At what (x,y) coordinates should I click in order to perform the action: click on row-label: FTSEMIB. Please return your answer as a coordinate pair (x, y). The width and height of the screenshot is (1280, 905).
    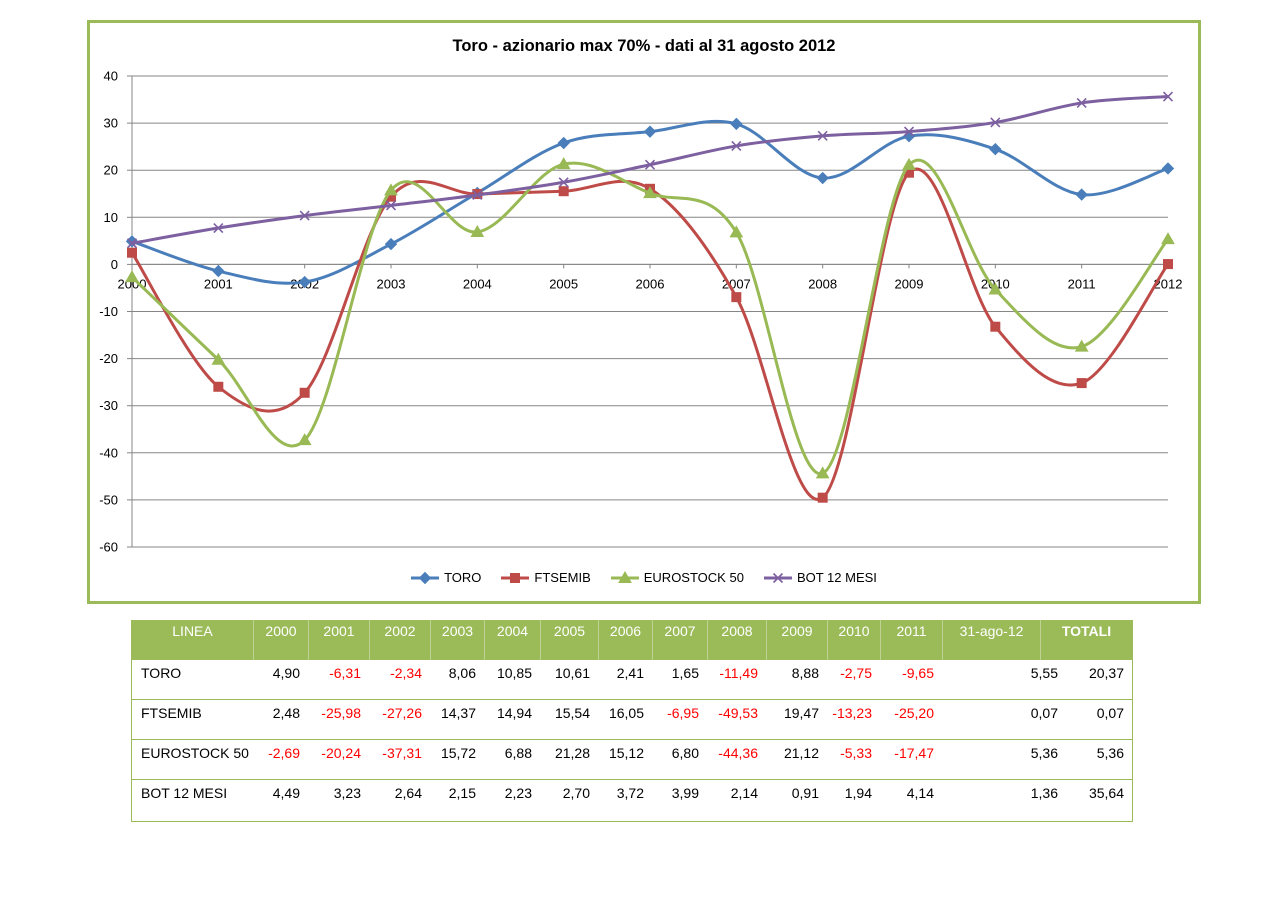
    Looking at the image, I should click on (171, 713).